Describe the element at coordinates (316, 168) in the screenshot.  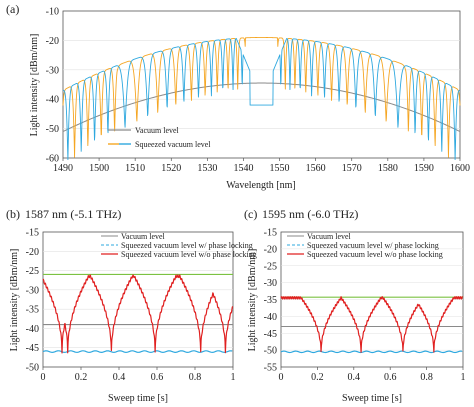
I see `x-tick-label: 1560` at that location.